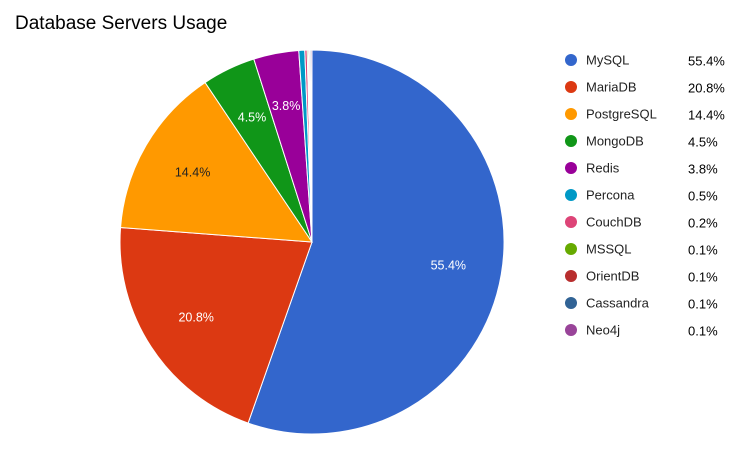  I want to click on legend-label-mssql: MSSQL, so click(609, 249).